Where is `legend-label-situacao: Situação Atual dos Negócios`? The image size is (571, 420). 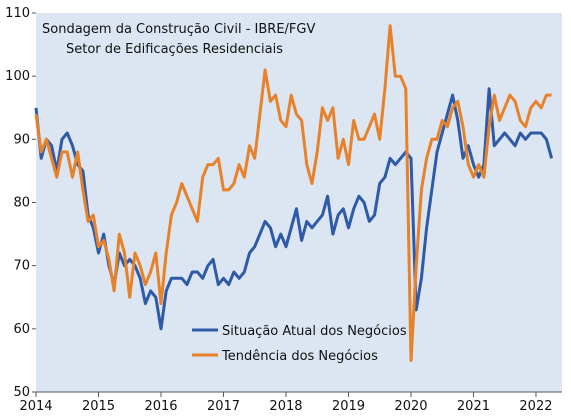
legend-label-situacao: Situação Atual dos Negócios is located at coordinates (314, 331).